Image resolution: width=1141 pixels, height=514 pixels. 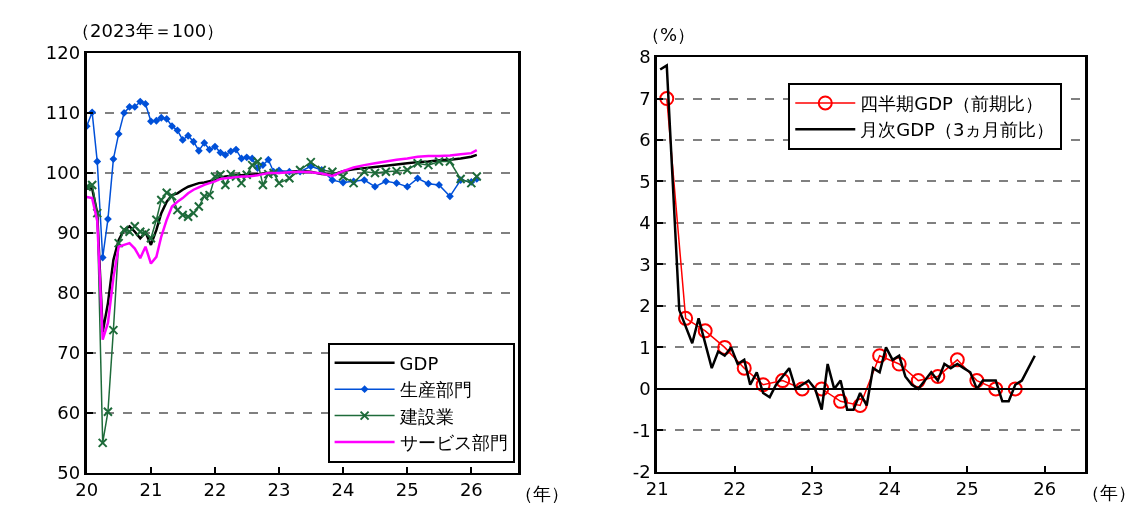 What do you see at coordinates (426, 416) in the screenshot?
I see `legend-label: 建設業` at bounding box center [426, 416].